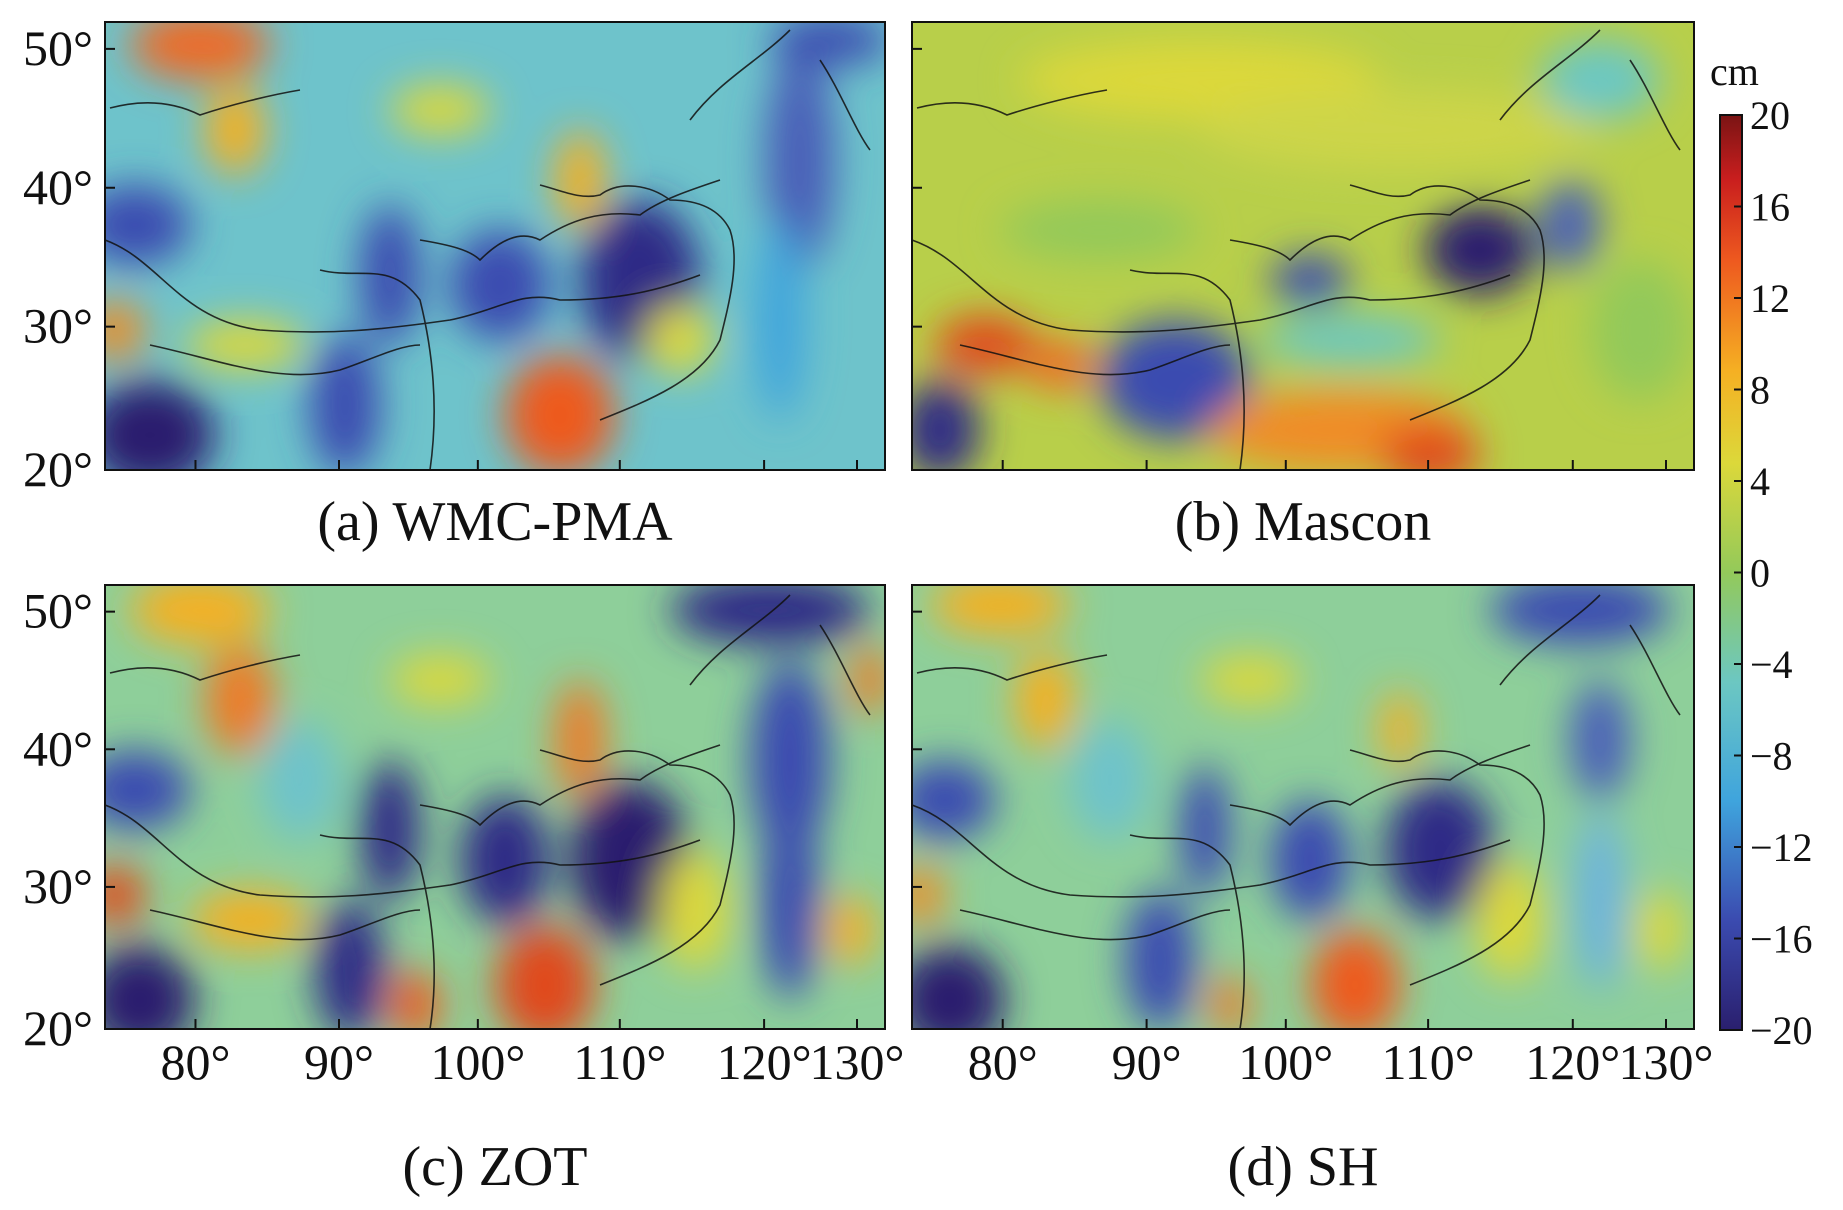  Describe the element at coordinates (1760, 481) in the screenshot. I see `colorbar-tick-label: 4` at that location.